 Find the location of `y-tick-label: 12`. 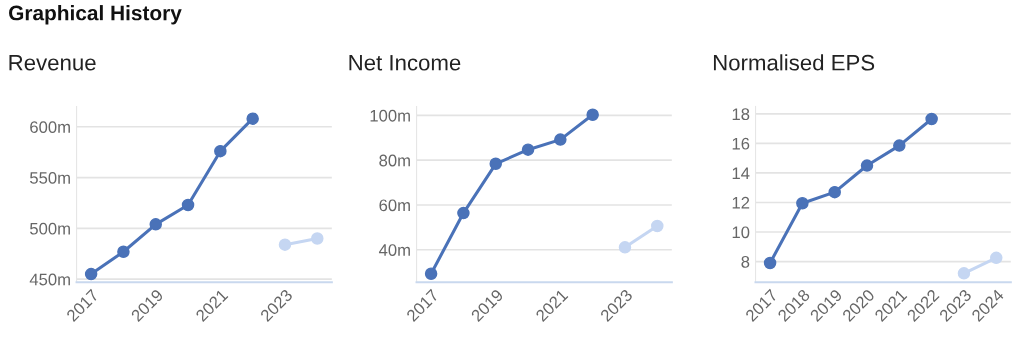

y-tick-label: 12 is located at coordinates (741, 202).